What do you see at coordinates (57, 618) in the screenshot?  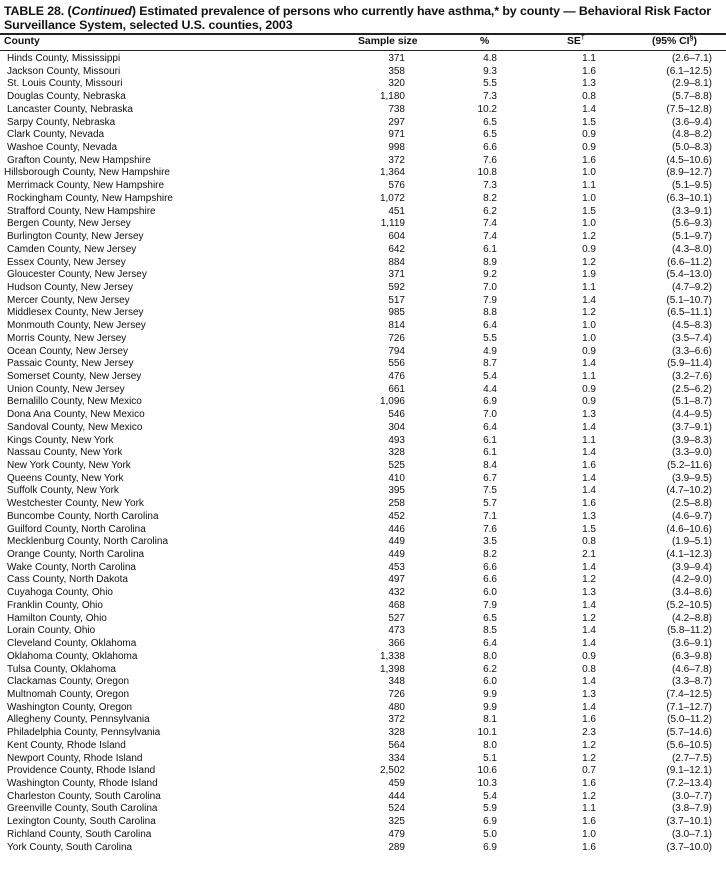 I see `cell-county: Hamilton County, Ohio` at bounding box center [57, 618].